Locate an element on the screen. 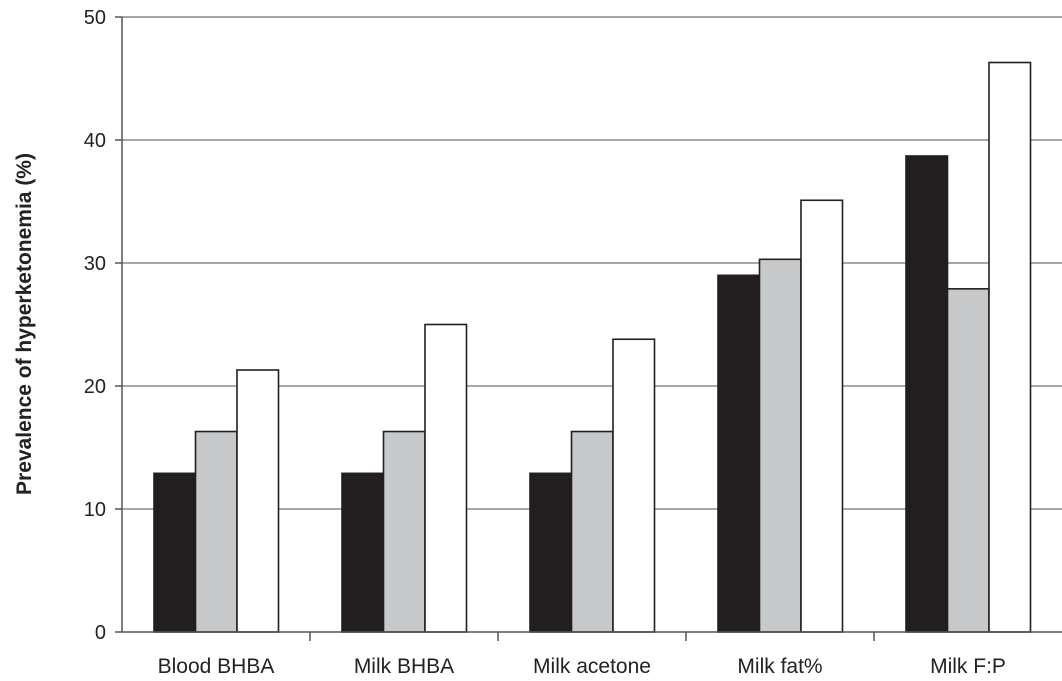 This screenshot has height=681, width=1062. x-tick-label: Milk F:P is located at coordinates (968, 666).